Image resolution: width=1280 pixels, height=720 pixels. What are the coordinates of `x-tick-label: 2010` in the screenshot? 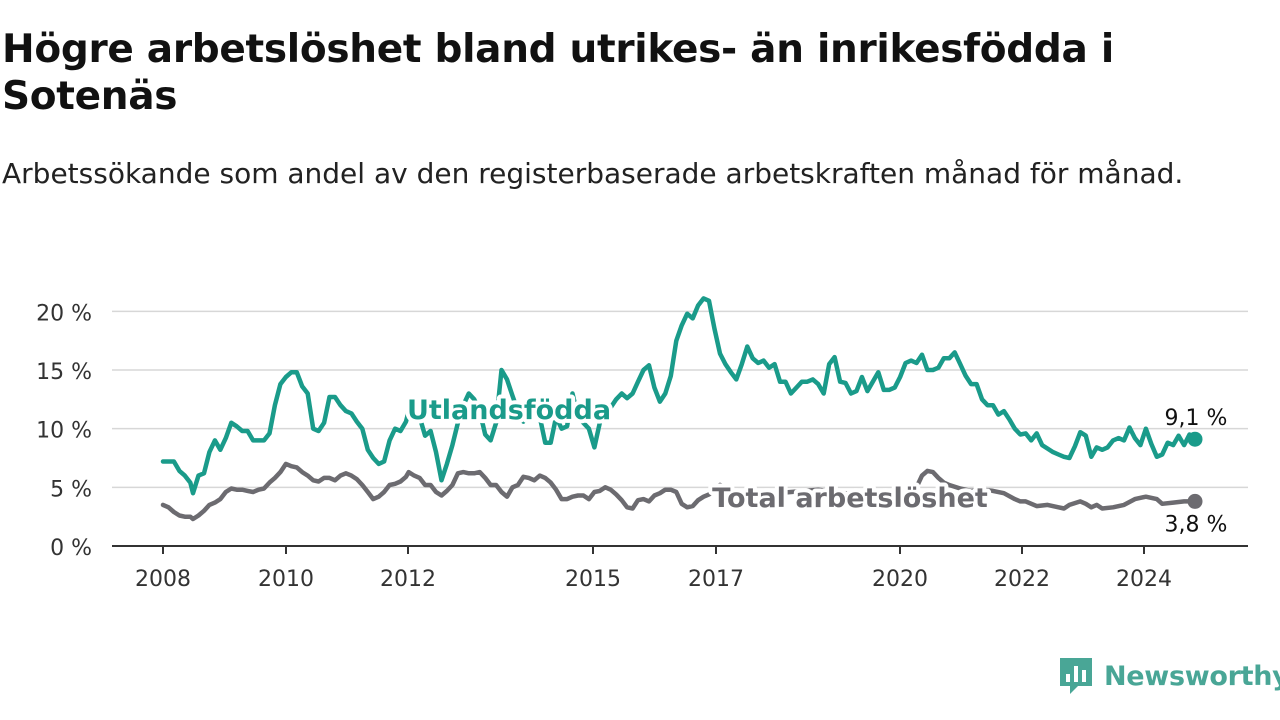 It's located at (286, 579).